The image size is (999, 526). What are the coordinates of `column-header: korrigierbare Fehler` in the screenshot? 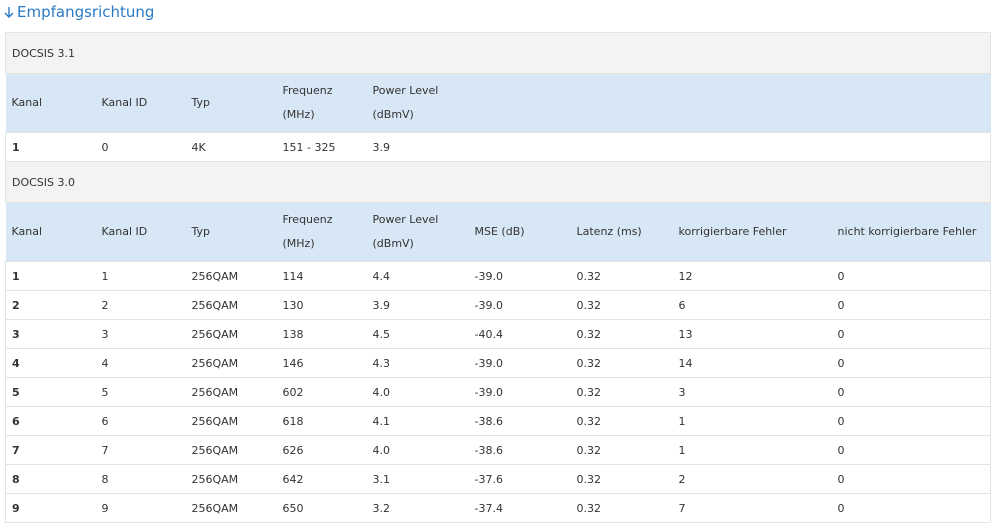 It's located at (752, 232).